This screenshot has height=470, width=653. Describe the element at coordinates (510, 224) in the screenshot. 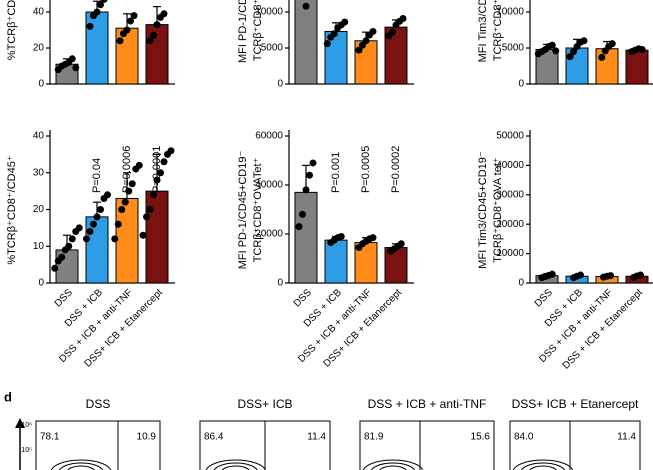

I see `y-tick-label: 20000` at that location.